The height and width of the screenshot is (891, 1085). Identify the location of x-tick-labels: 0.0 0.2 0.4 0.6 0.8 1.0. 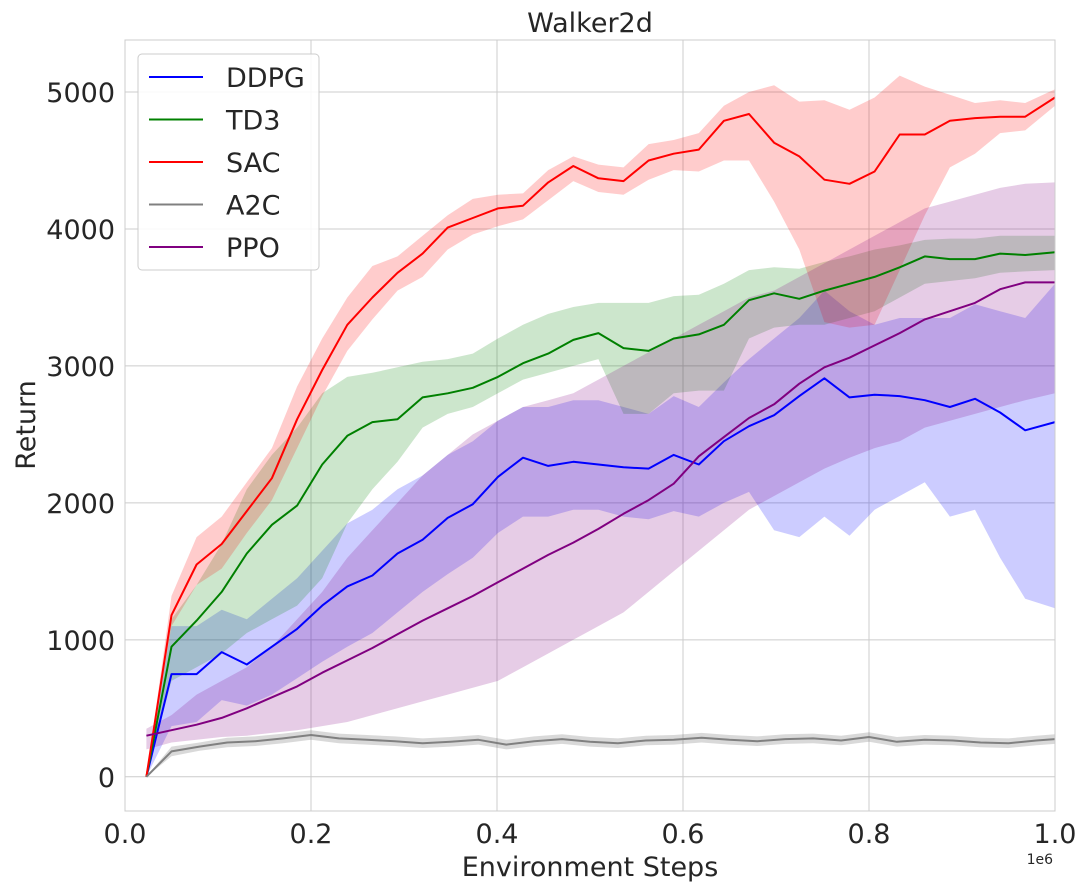
(590, 834).